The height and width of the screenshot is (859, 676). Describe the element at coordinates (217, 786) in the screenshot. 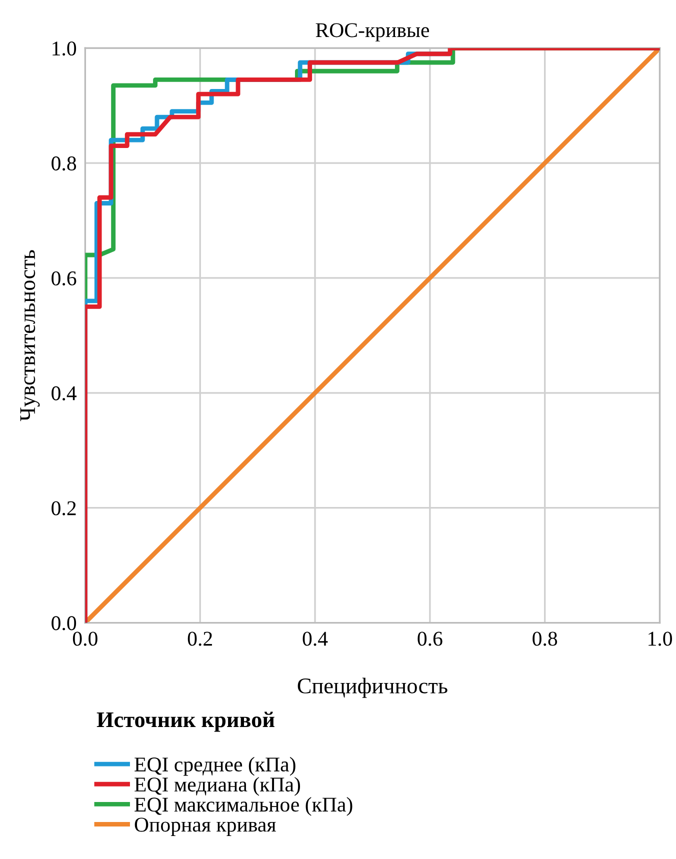

I see `legend-label: EQI медиана (кПа)` at that location.